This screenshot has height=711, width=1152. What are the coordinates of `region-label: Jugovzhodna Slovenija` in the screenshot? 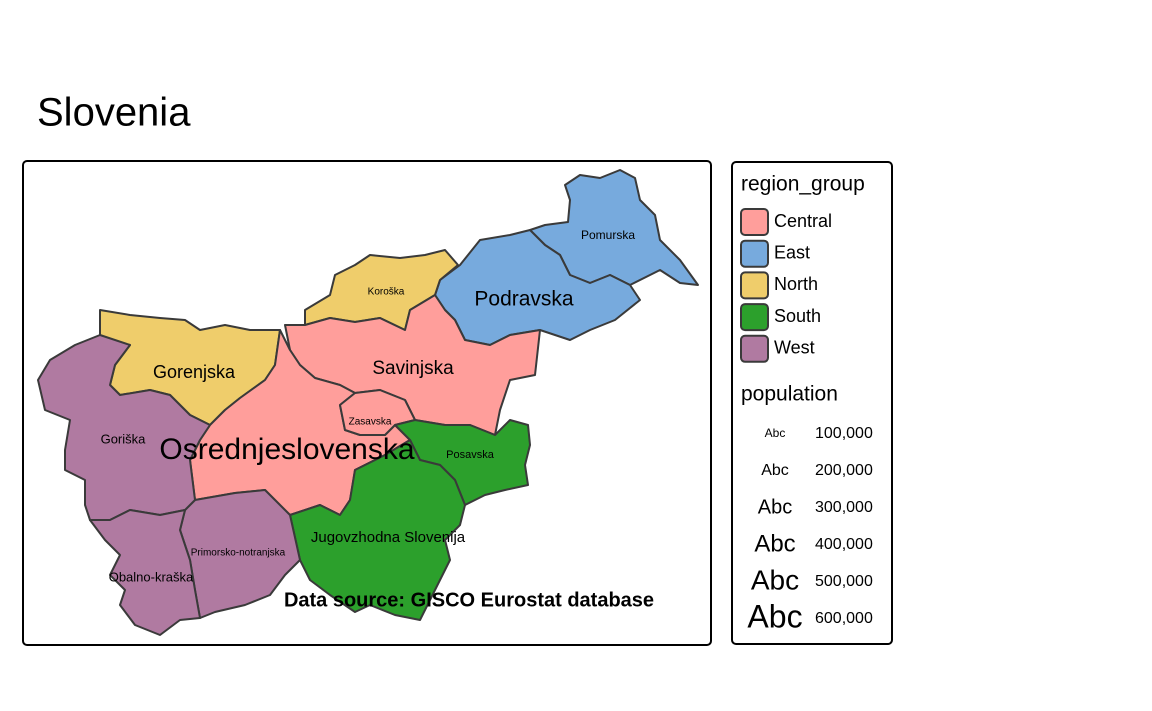 It's located at (388, 537).